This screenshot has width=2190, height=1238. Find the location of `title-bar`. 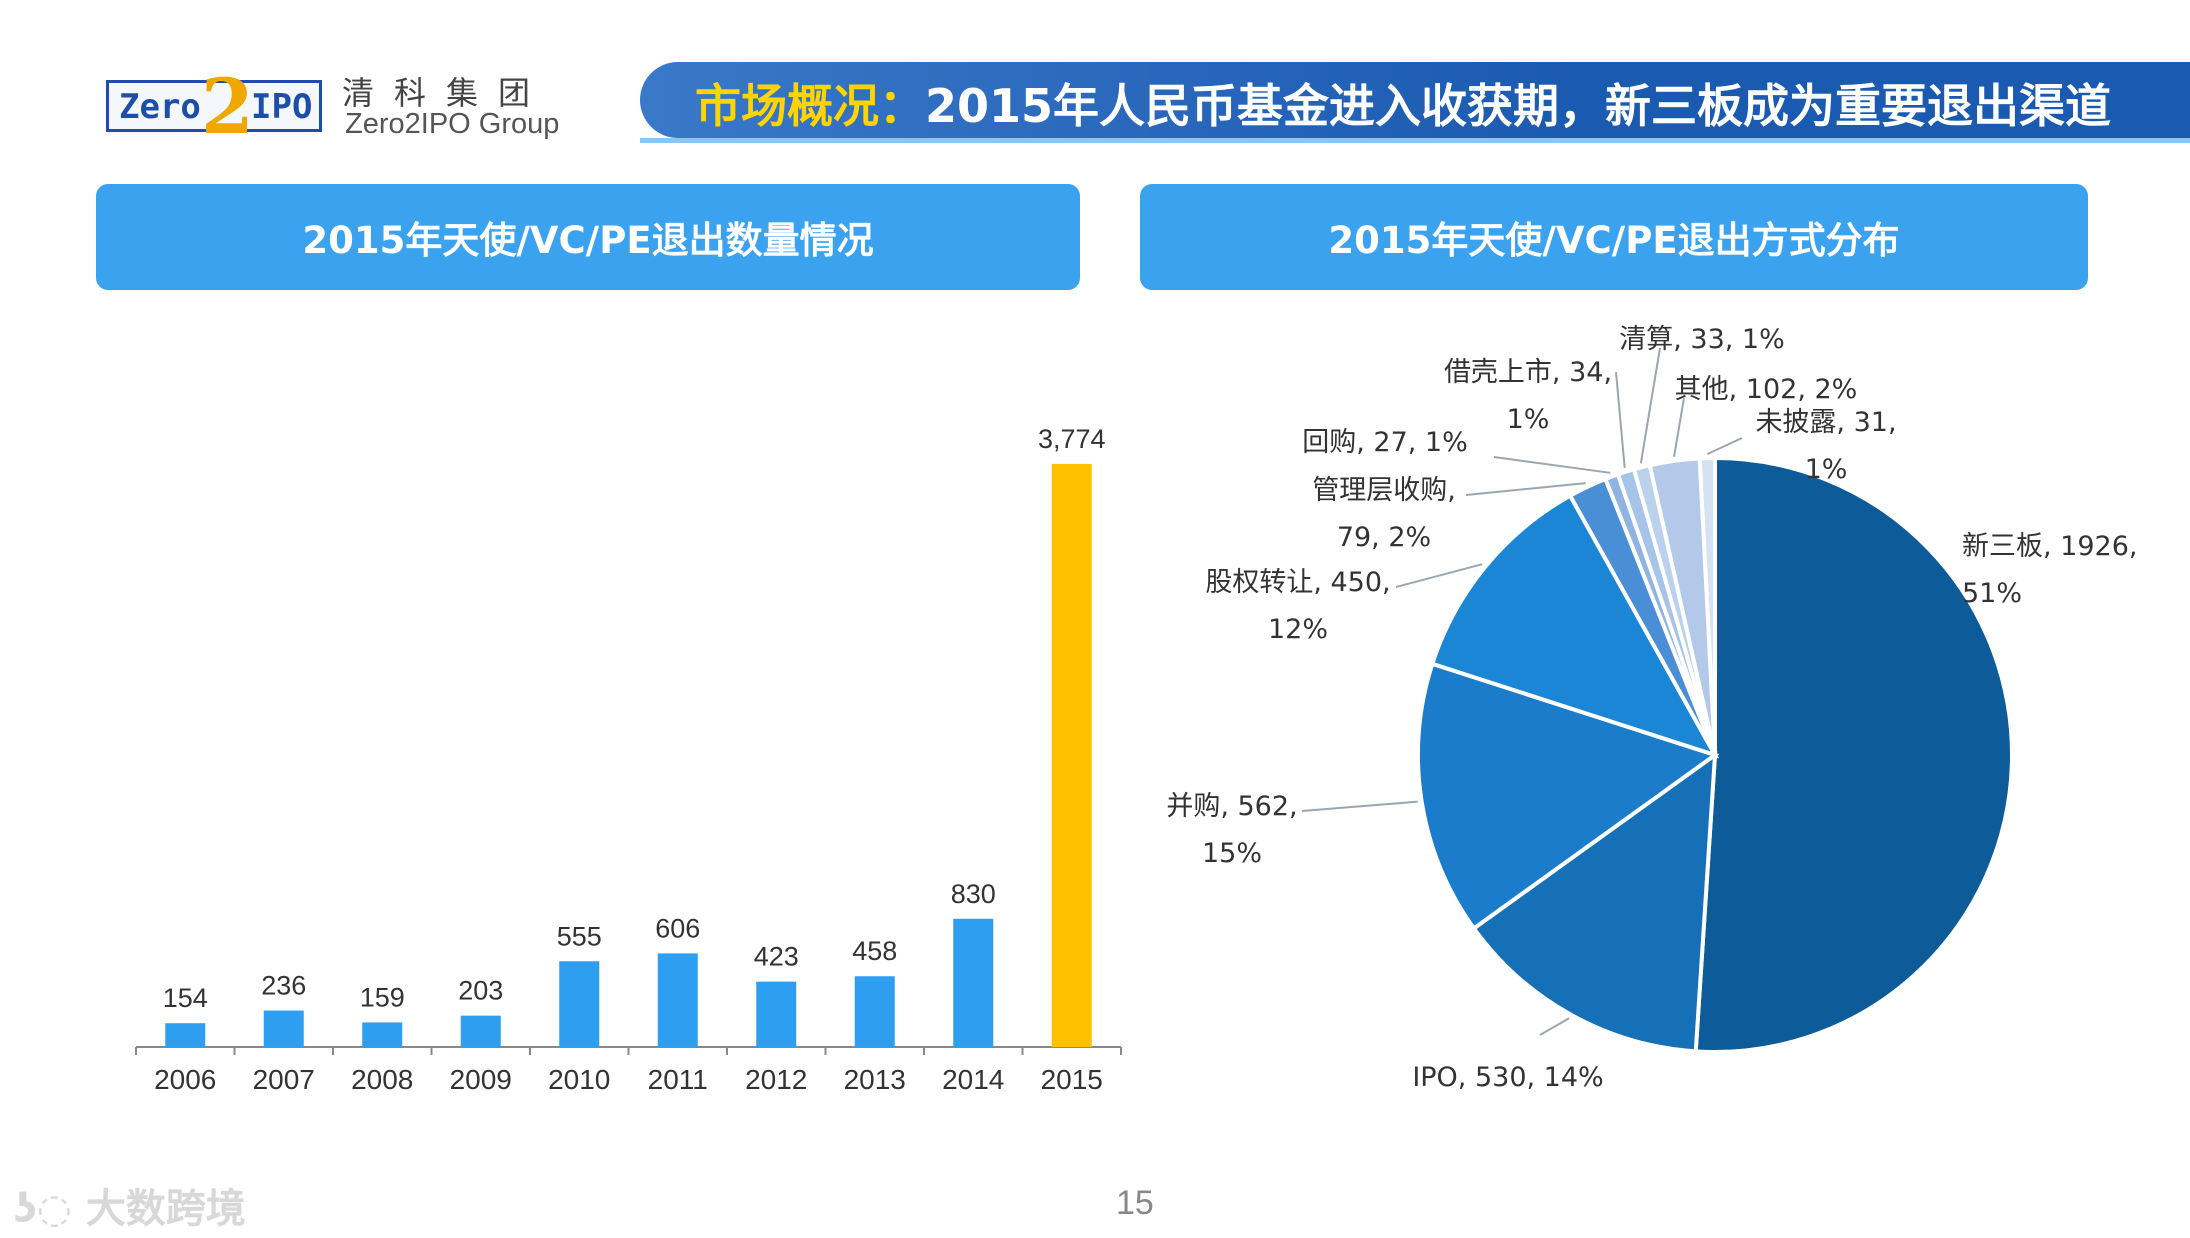

title-bar is located at coordinates (1415, 100).